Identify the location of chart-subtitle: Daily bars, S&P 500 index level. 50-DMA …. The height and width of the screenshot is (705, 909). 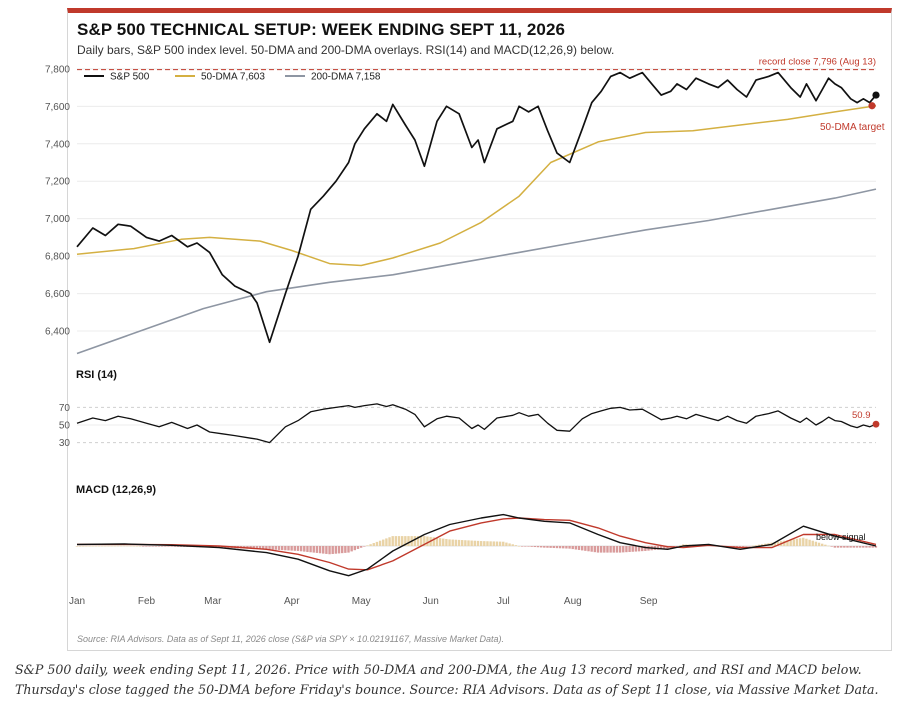
(346, 50).